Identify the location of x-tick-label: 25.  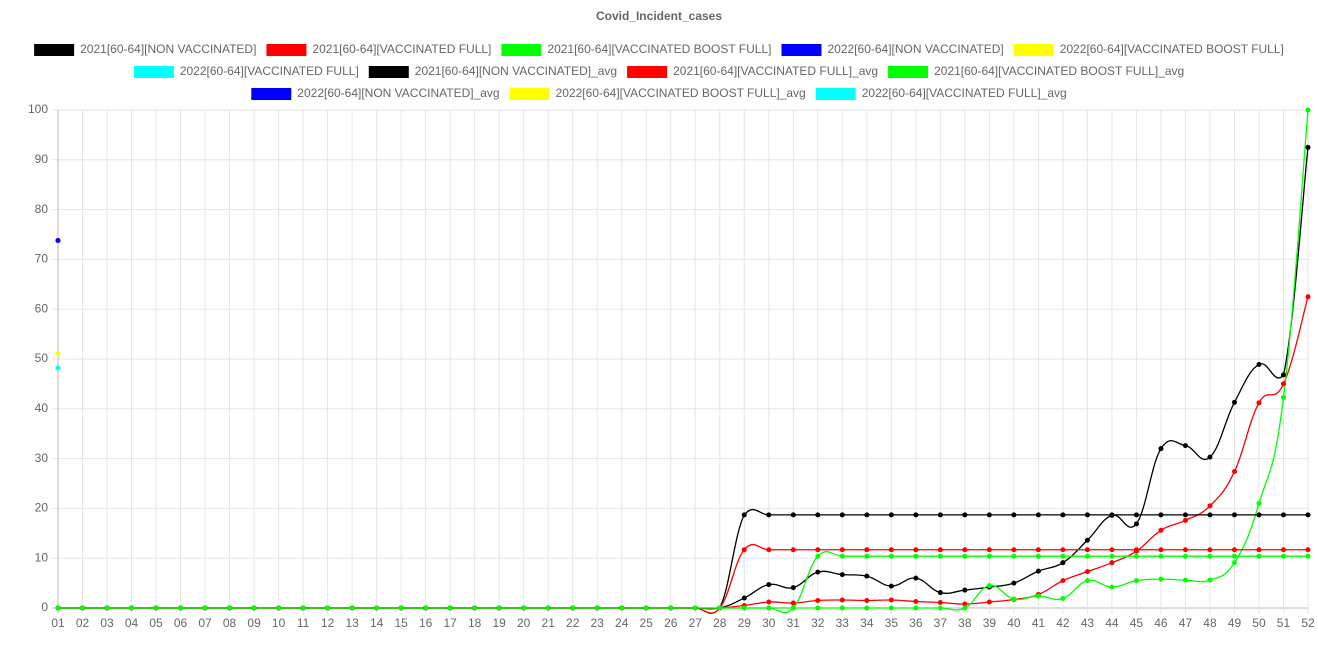
(647, 623).